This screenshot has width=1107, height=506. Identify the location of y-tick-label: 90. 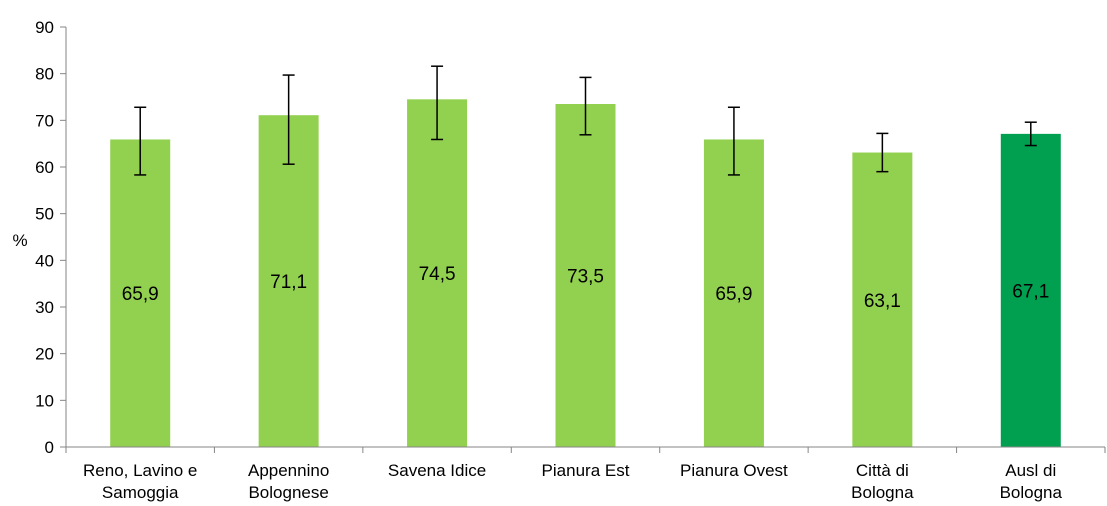
(44, 27).